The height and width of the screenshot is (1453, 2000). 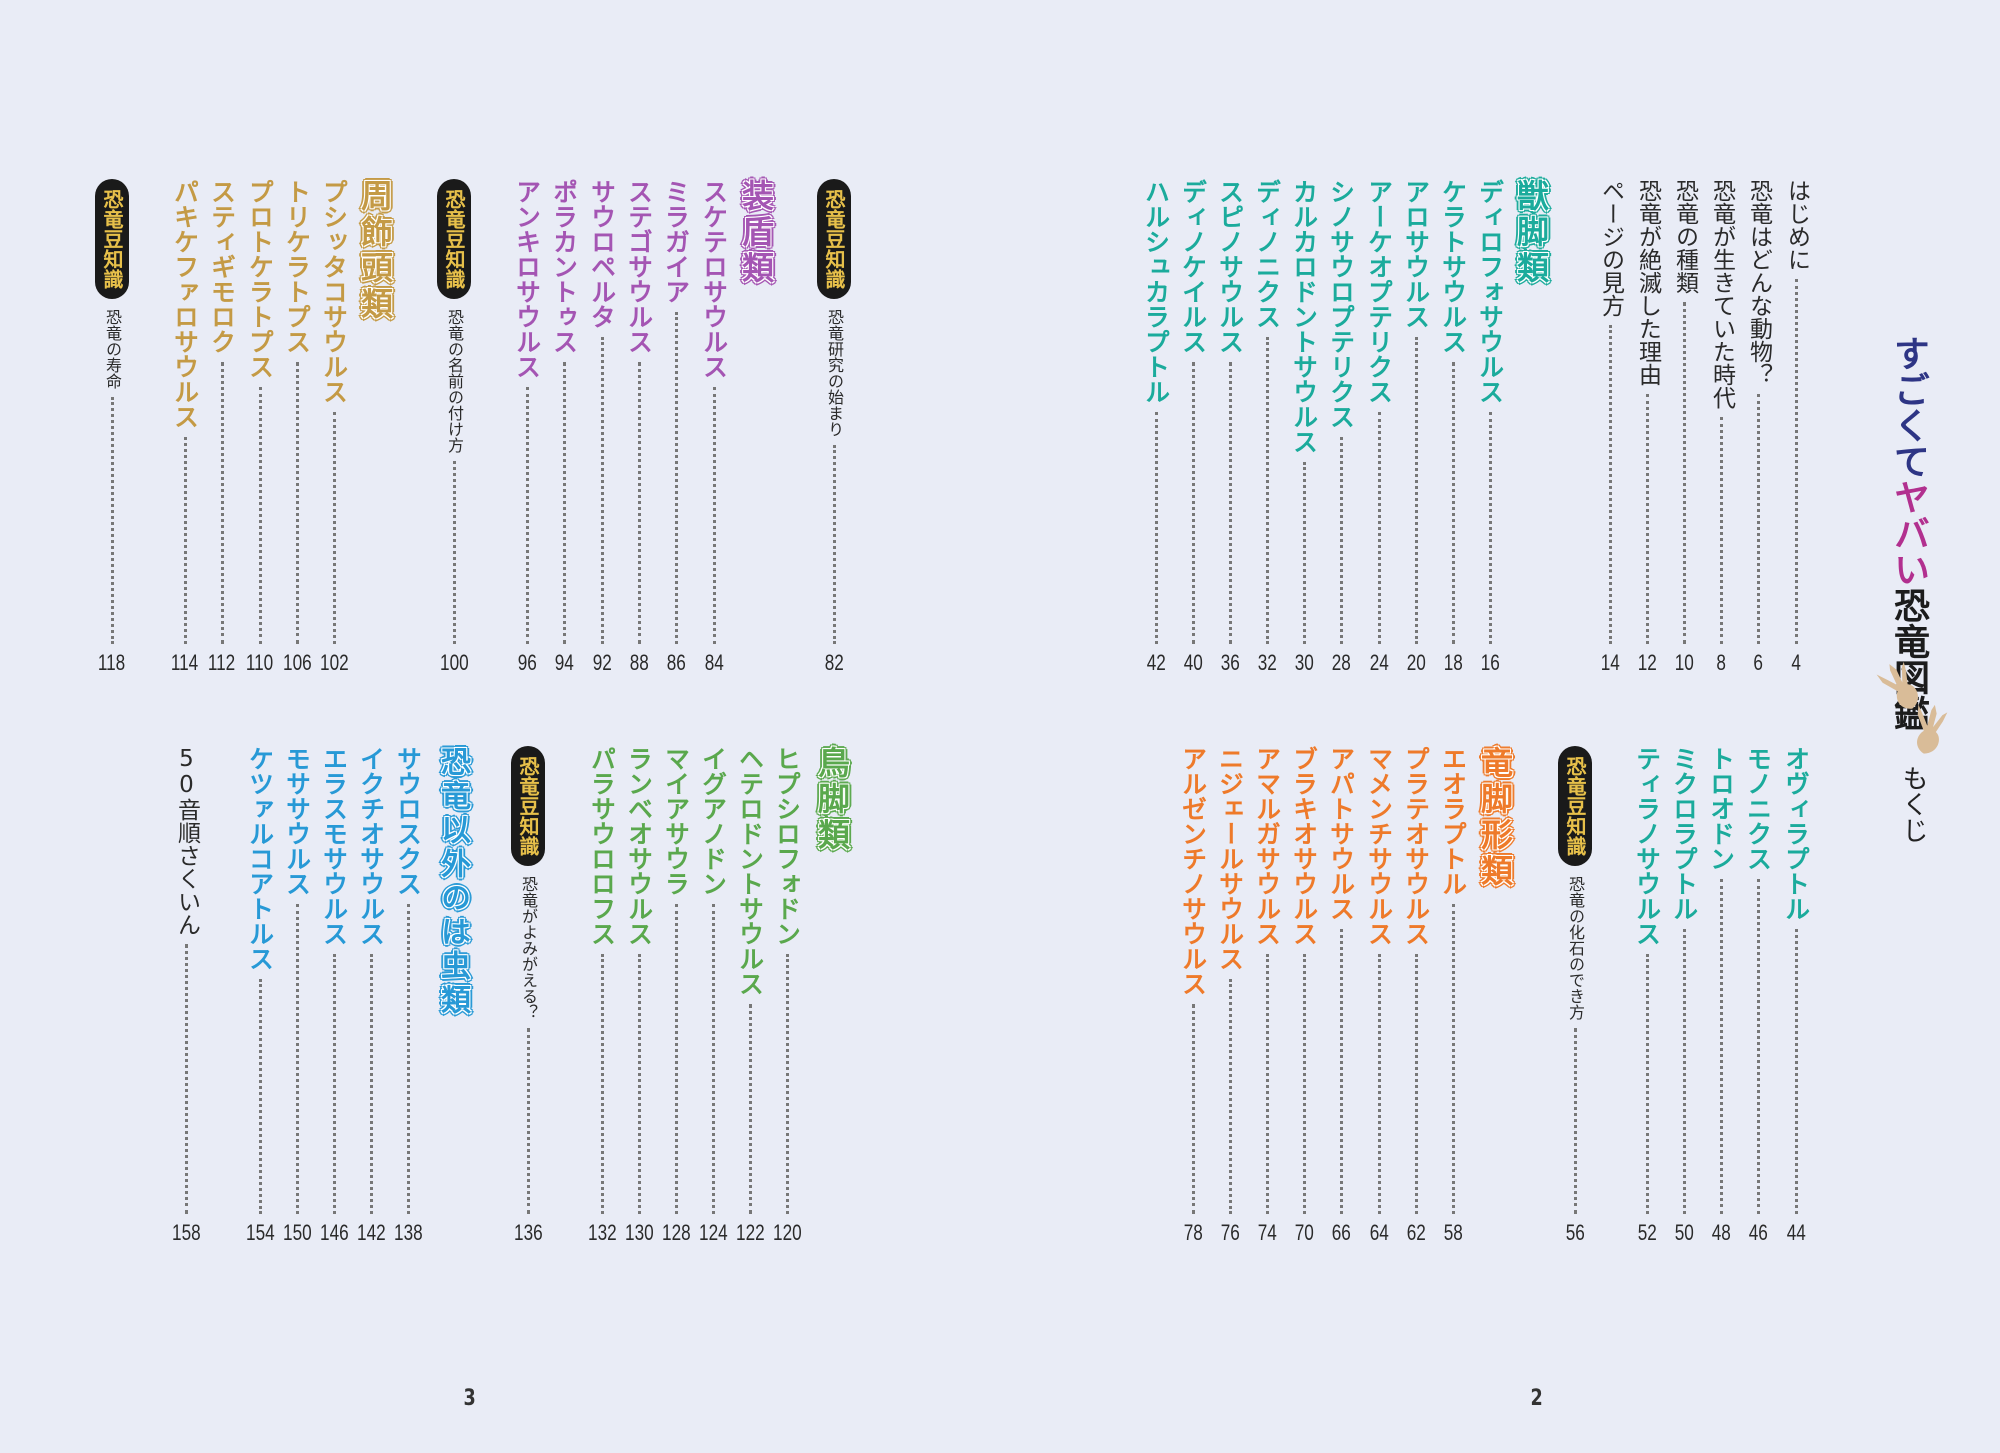 I want to click on toc-entry: プロトケラトプス 110, so click(x=260, y=427).